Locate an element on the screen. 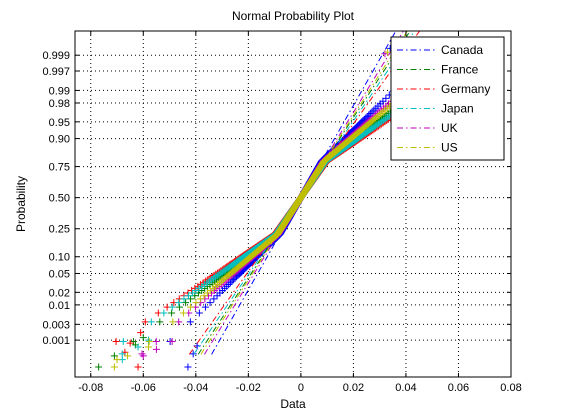 The image size is (561, 420). y-tick-label: 0.01 is located at coordinates (59, 306).